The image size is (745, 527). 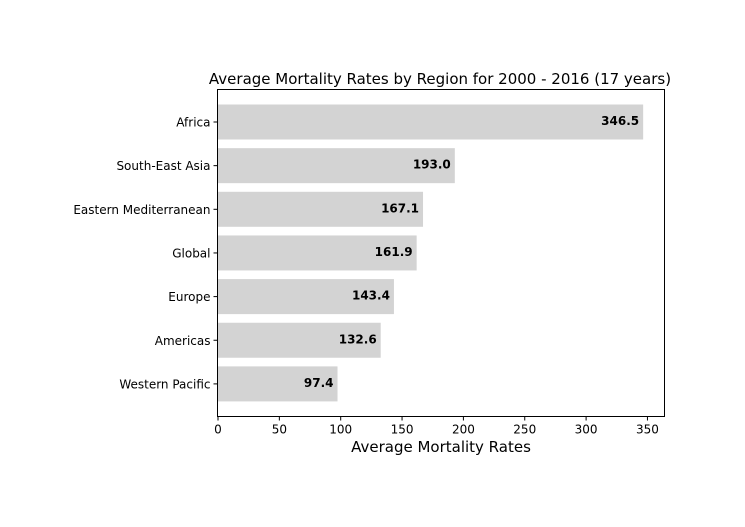 What do you see at coordinates (299, 340) in the screenshot?
I see `bar-americas` at bounding box center [299, 340].